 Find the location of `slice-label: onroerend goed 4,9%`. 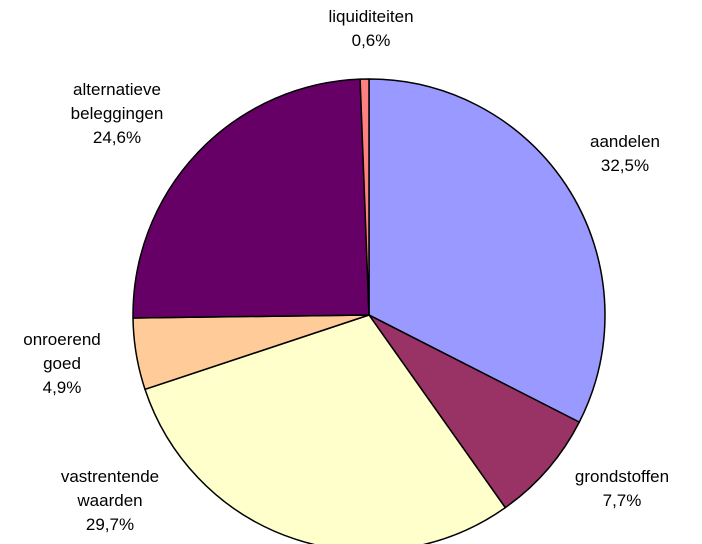

slice-label: onroerend goed 4,9% is located at coordinates (62, 364).